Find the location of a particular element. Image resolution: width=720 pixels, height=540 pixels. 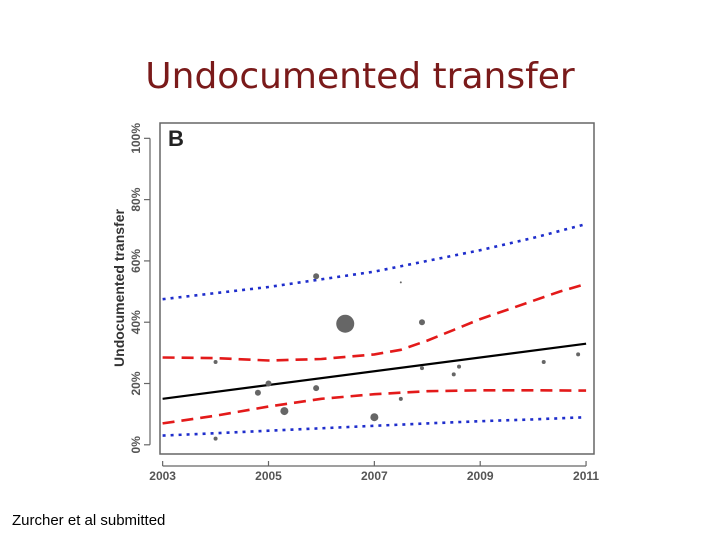

x-tick-label: 2003 is located at coordinates (162, 476).